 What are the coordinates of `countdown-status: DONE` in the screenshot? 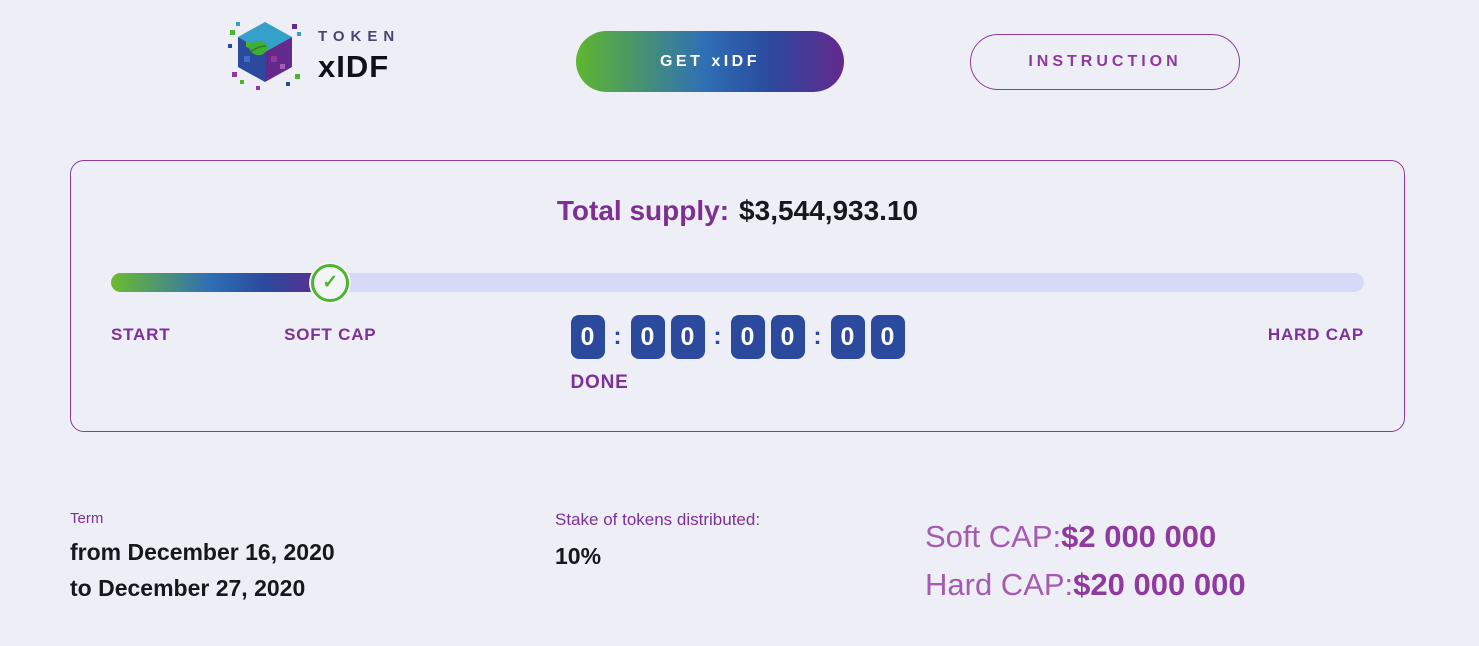 It's located at (599, 382).